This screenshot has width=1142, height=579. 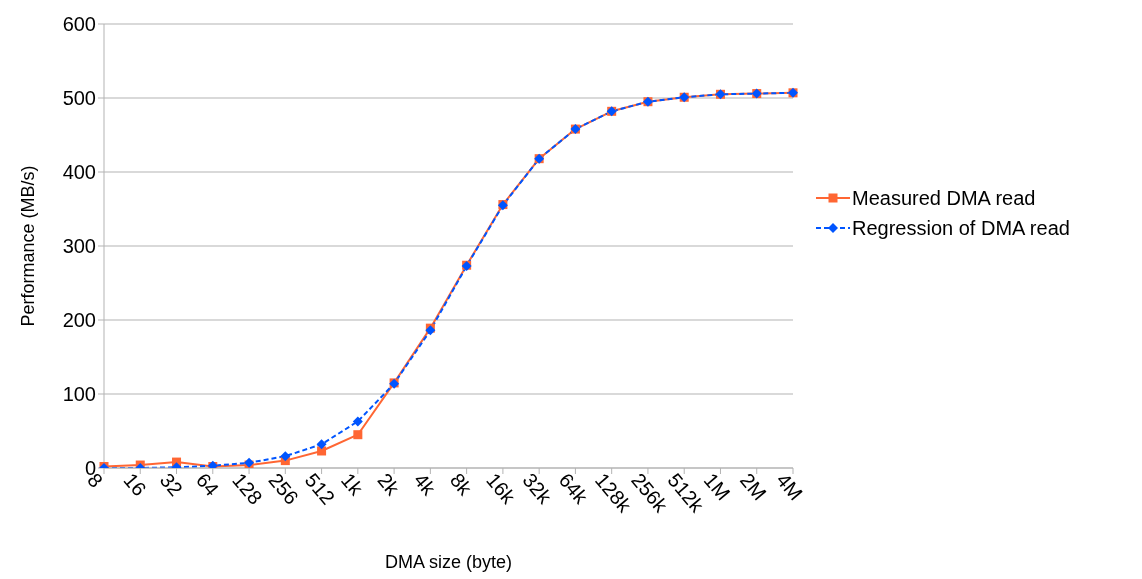 I want to click on y-axis-title: Performance (MB/s), so click(x=28, y=246).